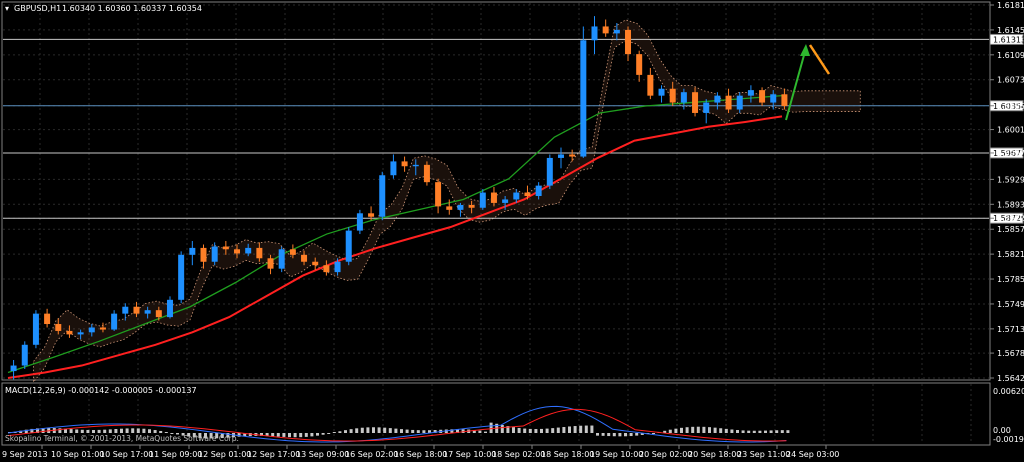 The height and width of the screenshot is (462, 1024). I want to click on price-tick-label: 1.57850, so click(1010, 279).